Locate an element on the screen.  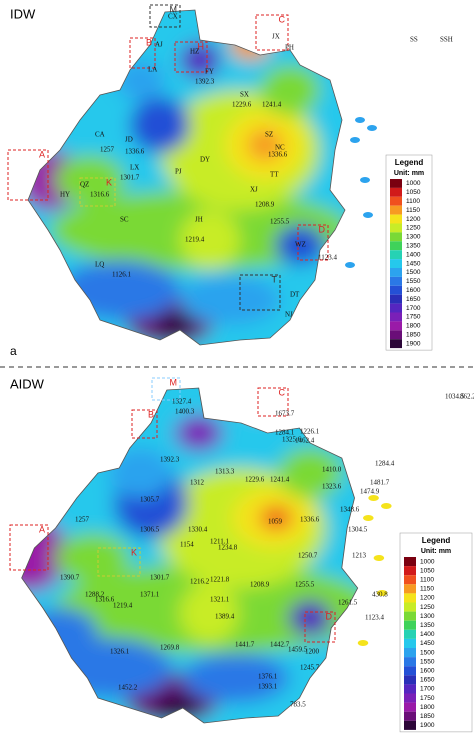
station-label: PH is located at coordinates (289, 48).